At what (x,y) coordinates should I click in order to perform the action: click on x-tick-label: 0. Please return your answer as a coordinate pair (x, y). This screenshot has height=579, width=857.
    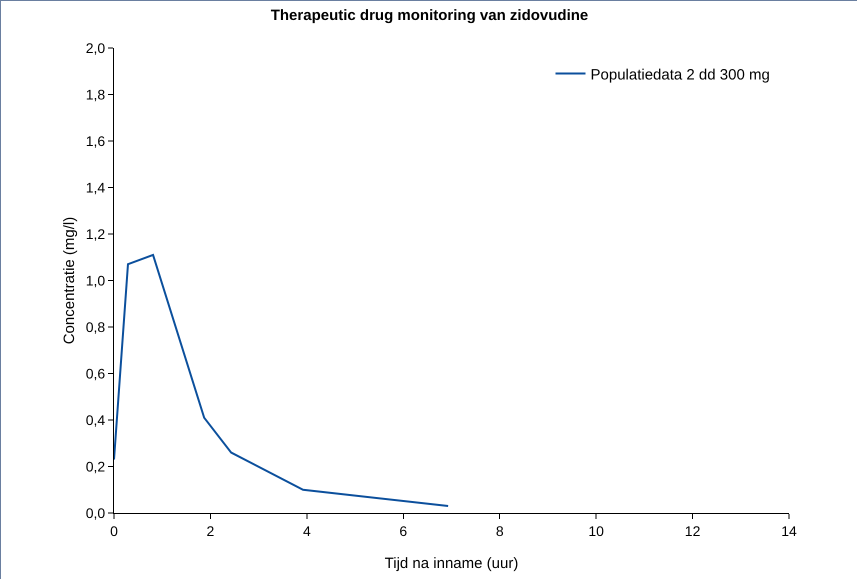
    Looking at the image, I should click on (114, 530).